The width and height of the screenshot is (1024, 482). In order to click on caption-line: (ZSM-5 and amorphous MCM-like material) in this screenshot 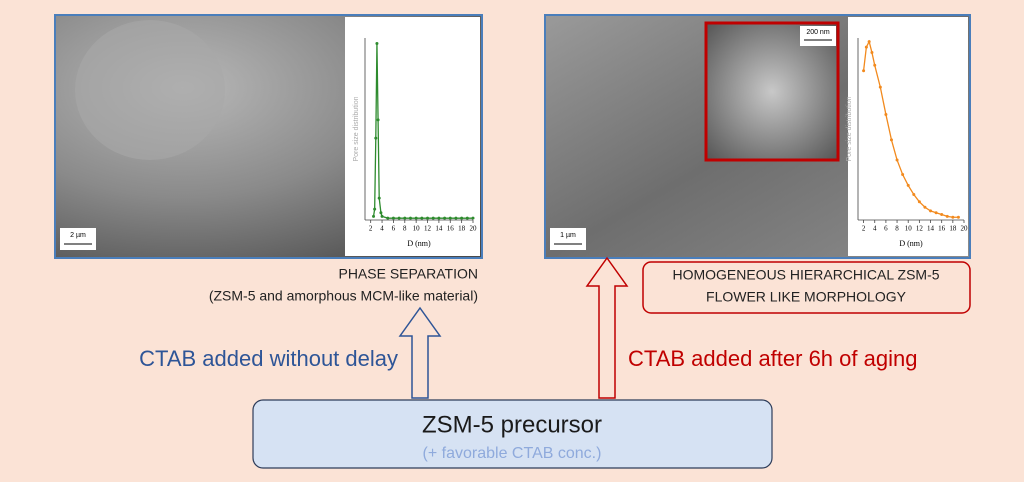, I will do `click(343, 296)`.